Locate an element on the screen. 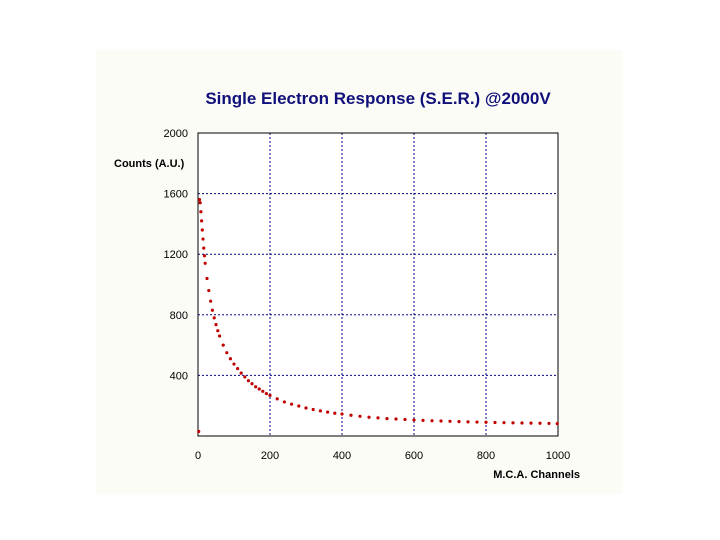  x-tick-label-0: 0 is located at coordinates (198, 456).